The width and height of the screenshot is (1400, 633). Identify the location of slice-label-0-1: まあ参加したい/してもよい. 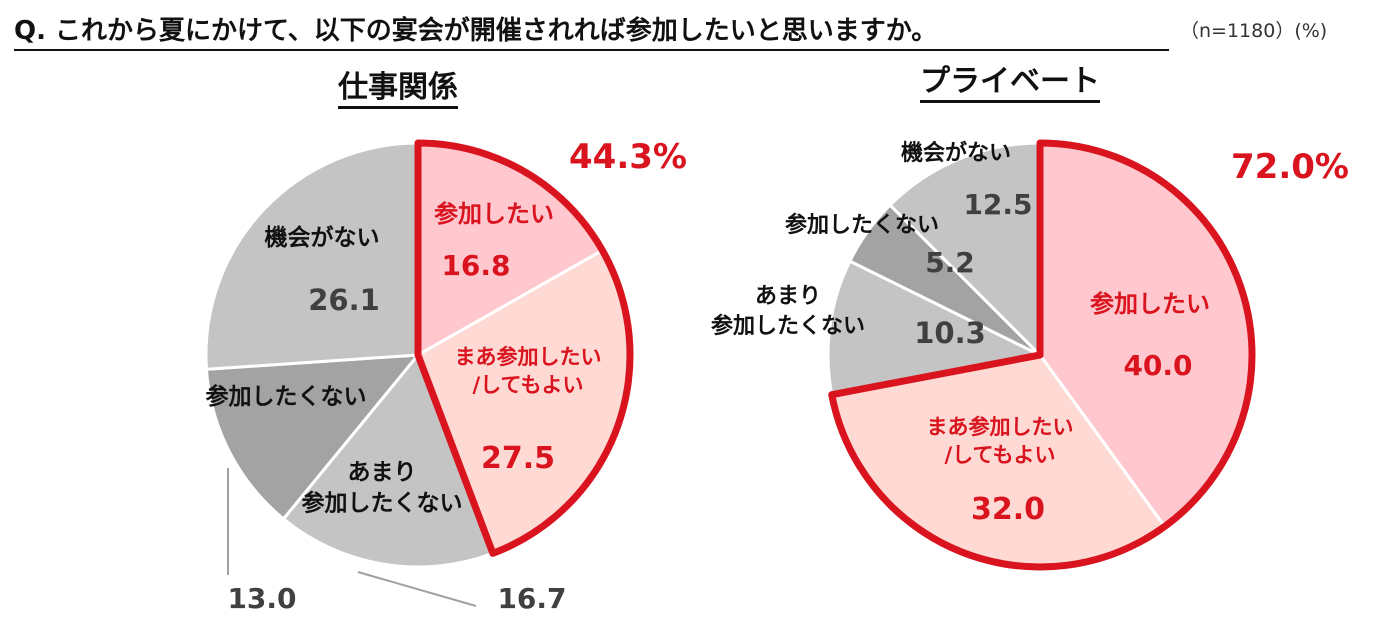
(528, 371).